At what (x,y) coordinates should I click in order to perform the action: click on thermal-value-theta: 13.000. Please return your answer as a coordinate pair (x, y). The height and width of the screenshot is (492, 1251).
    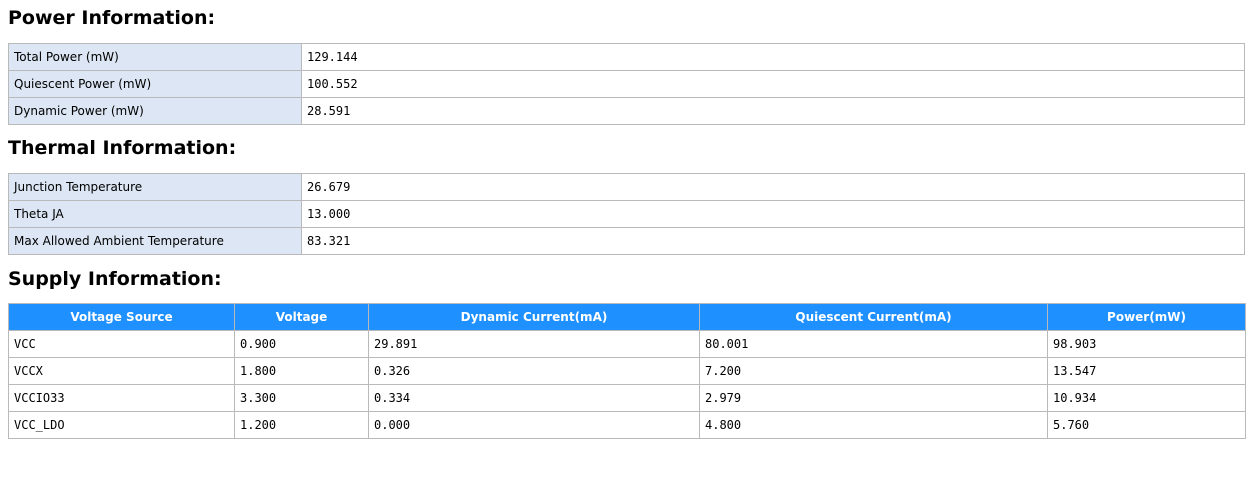
    Looking at the image, I should click on (773, 214).